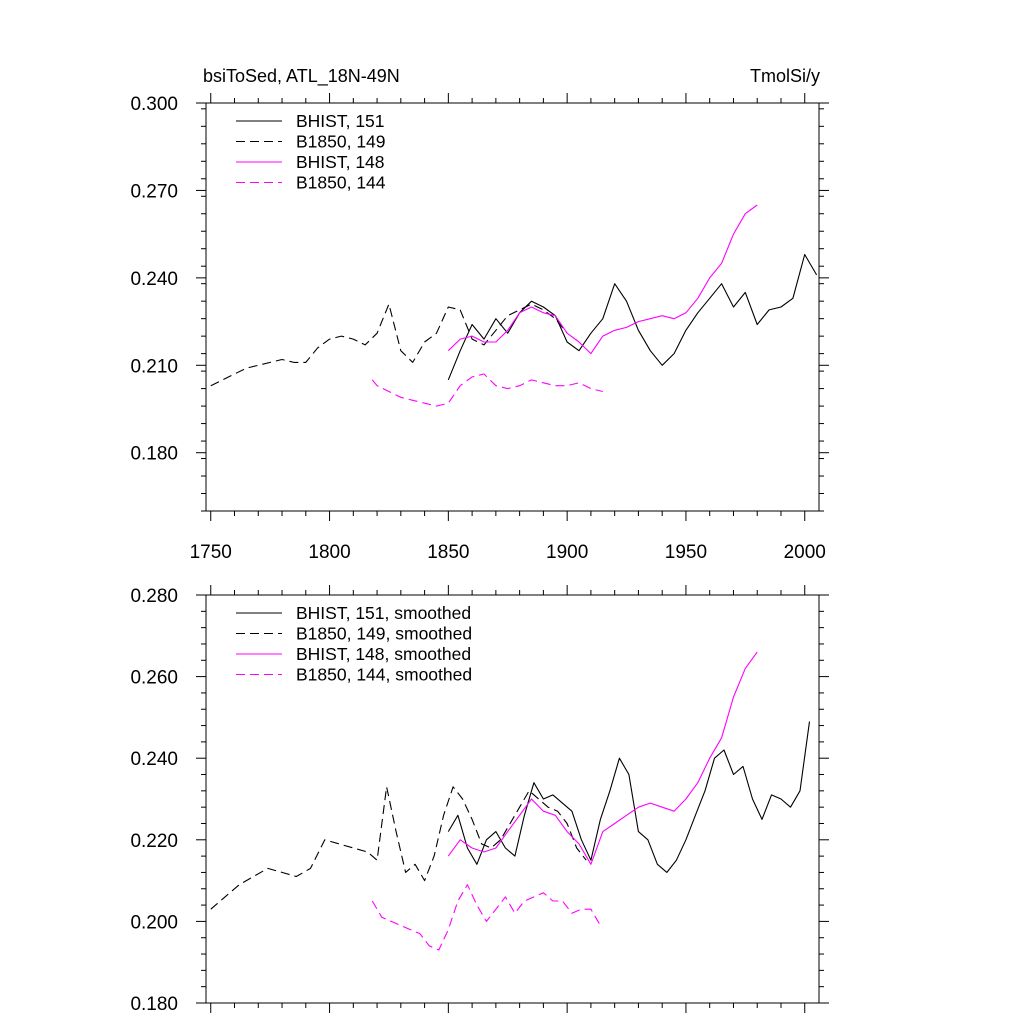 The height and width of the screenshot is (1024, 1024). What do you see at coordinates (340, 121) in the screenshot?
I see `legend-label-bhist-151: BHIST, 151` at bounding box center [340, 121].